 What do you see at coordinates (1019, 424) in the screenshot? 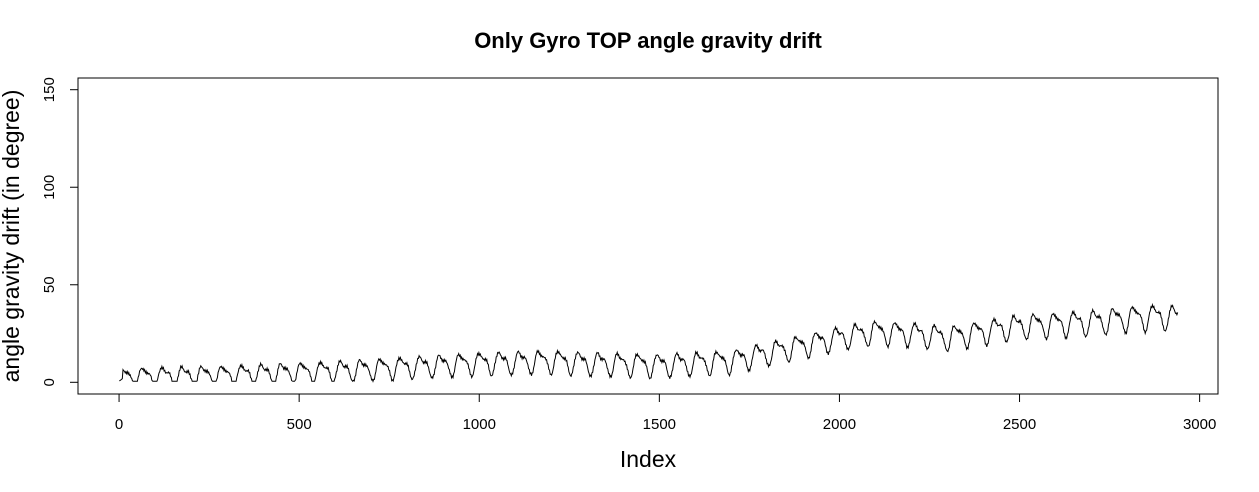
I see `x-tick-label: 2500` at bounding box center [1019, 424].